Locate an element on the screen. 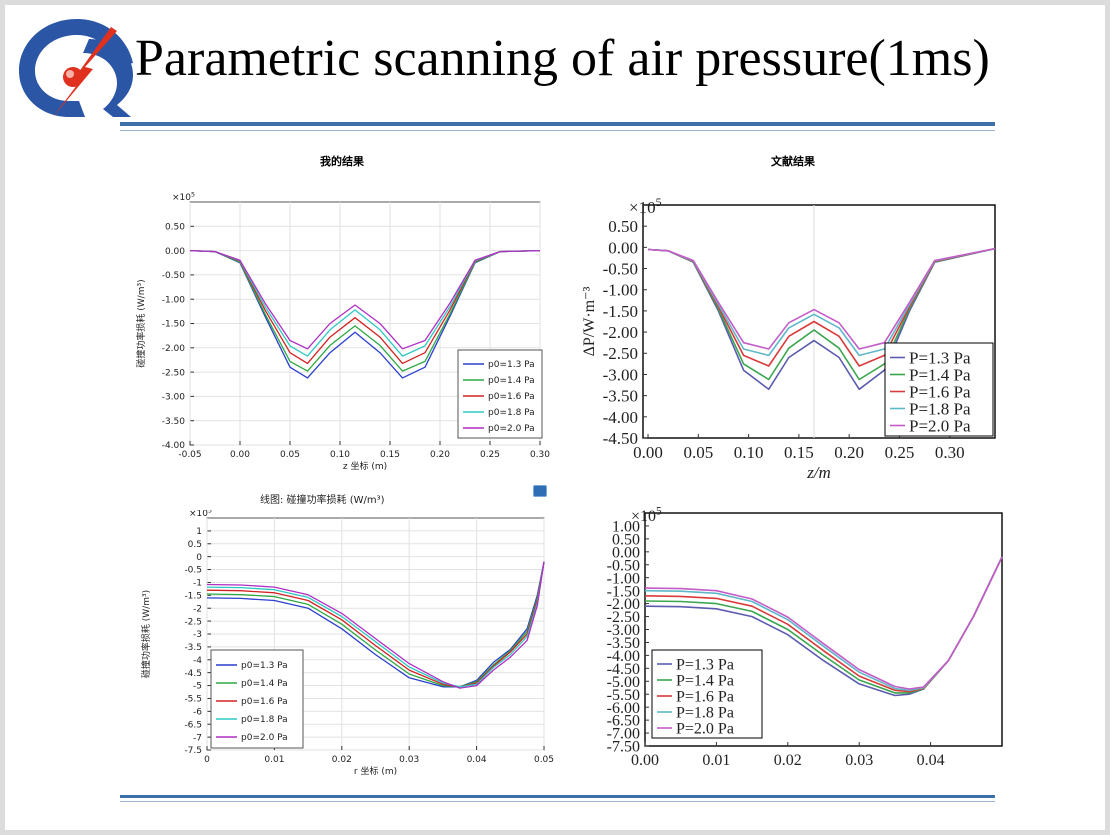 Image resolution: width=1110 pixels, height=835 pixels. y-tick-label: -7.50 is located at coordinates (623, 747).